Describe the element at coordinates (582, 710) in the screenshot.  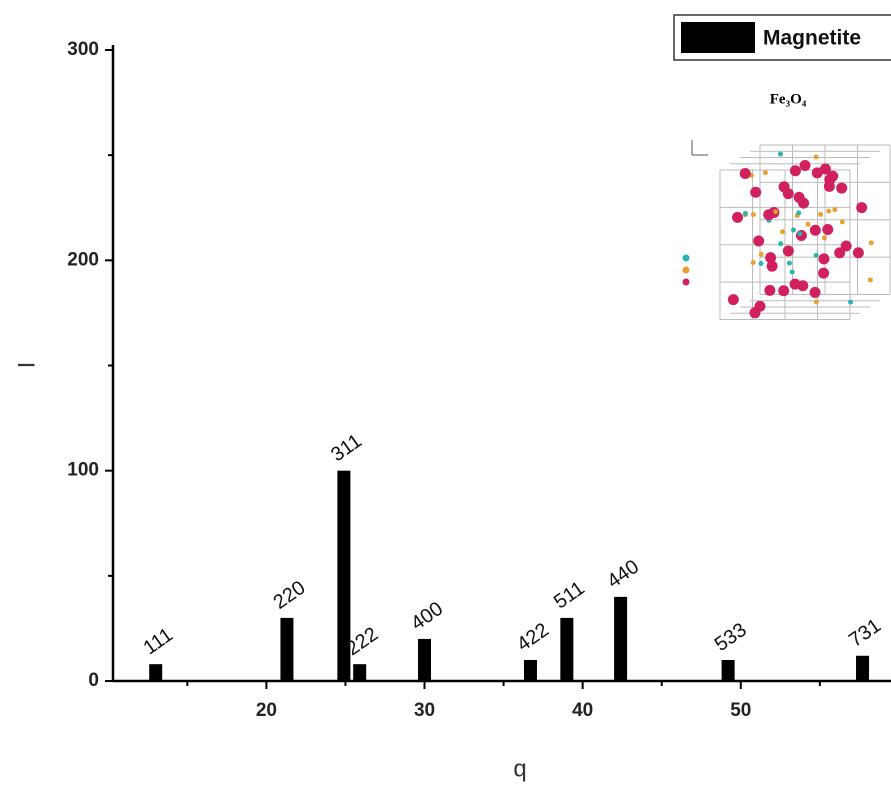
I see `x-tick-label: 40` at that location.